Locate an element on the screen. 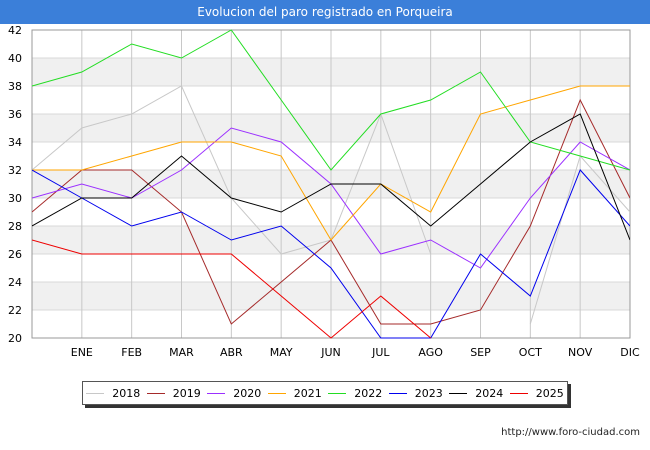  y-tick-label: 20 is located at coordinates (15, 338).